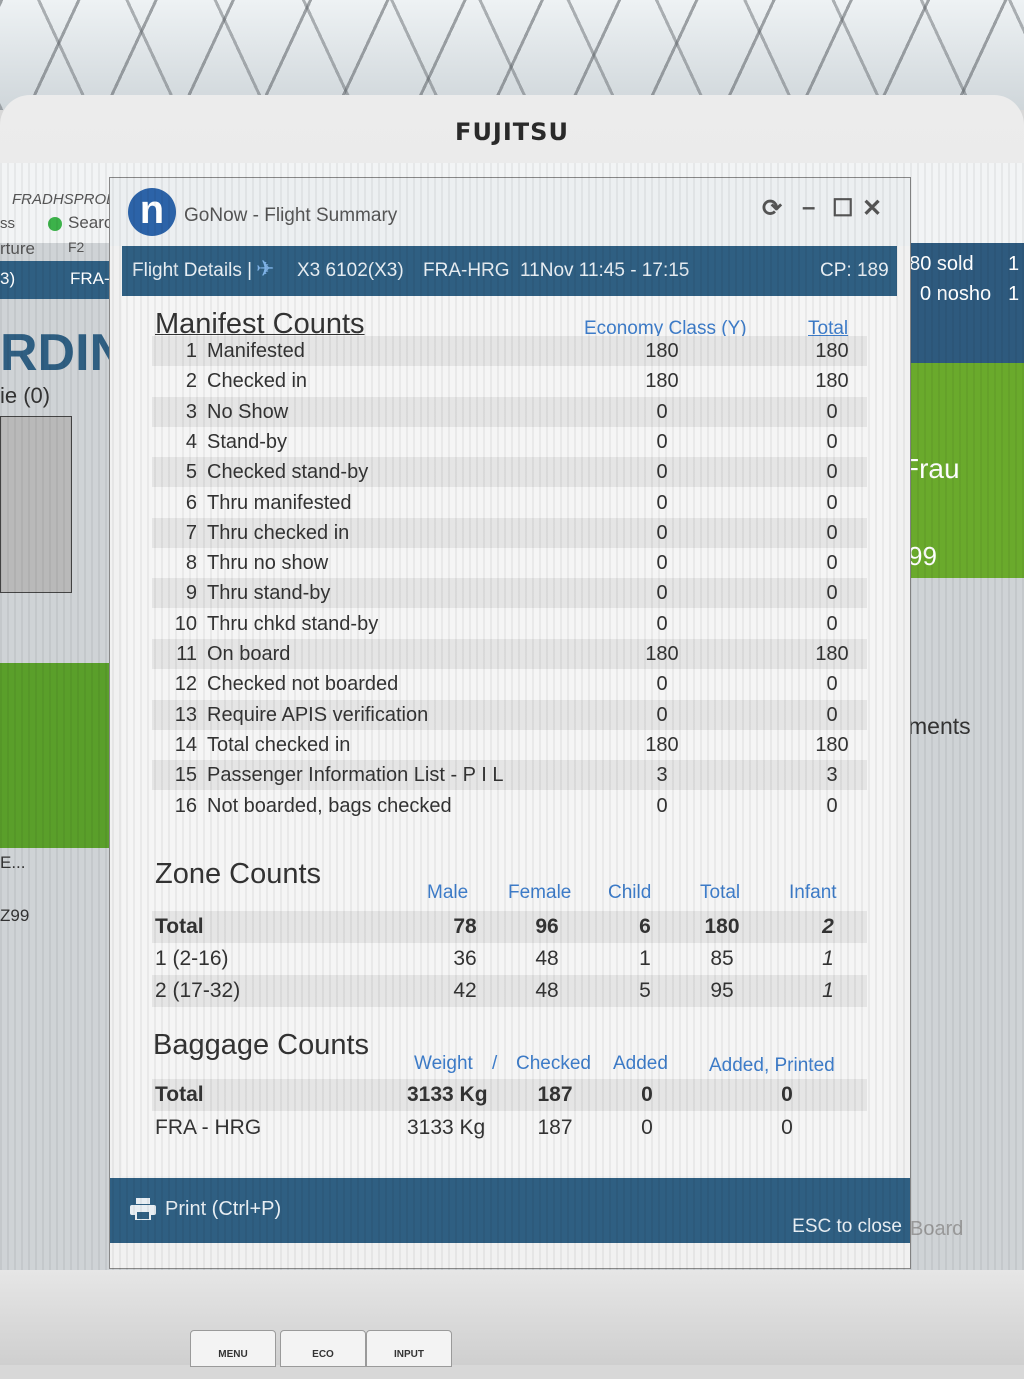  Describe the element at coordinates (720, 892) in the screenshot. I see `zone-total-header: Total` at that location.